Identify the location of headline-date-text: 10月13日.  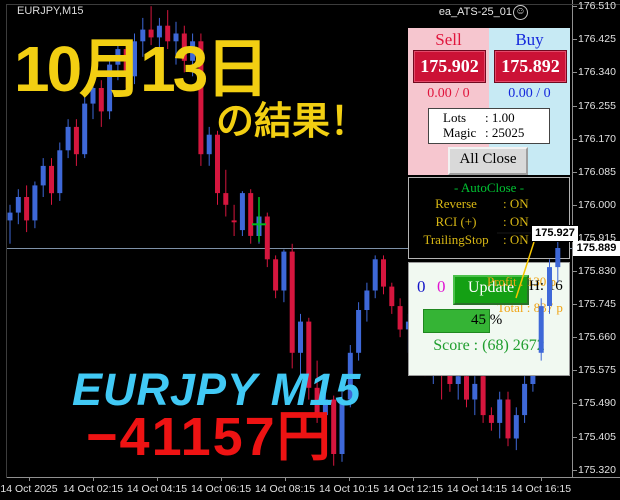
(141, 69).